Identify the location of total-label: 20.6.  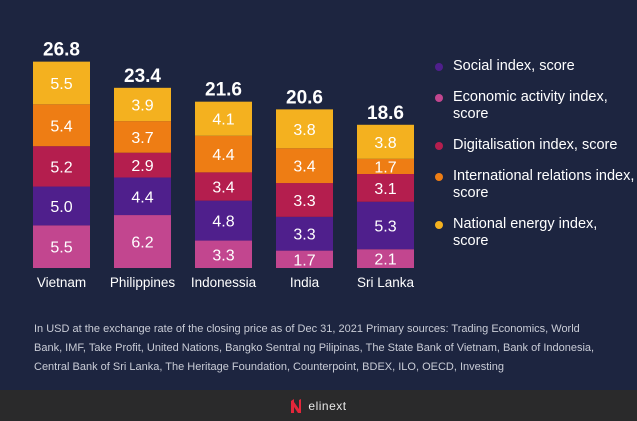
(304, 97).